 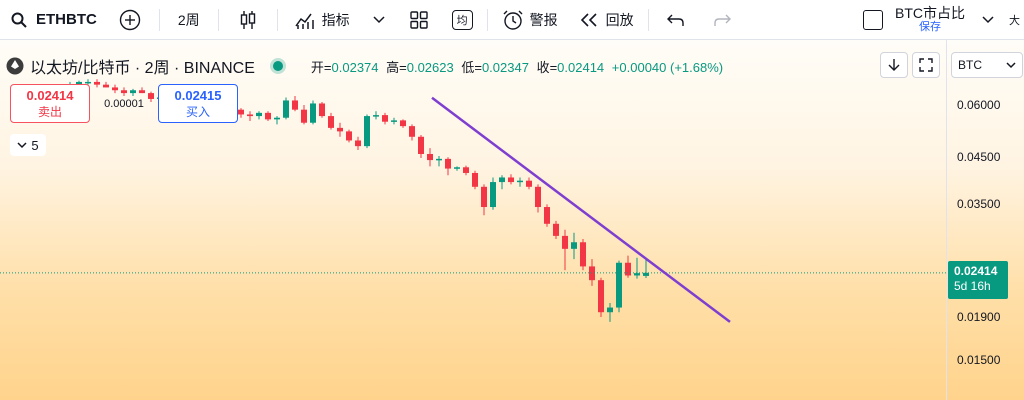 What do you see at coordinates (1014, 20) in the screenshot?
I see `more-button: 大` at bounding box center [1014, 20].